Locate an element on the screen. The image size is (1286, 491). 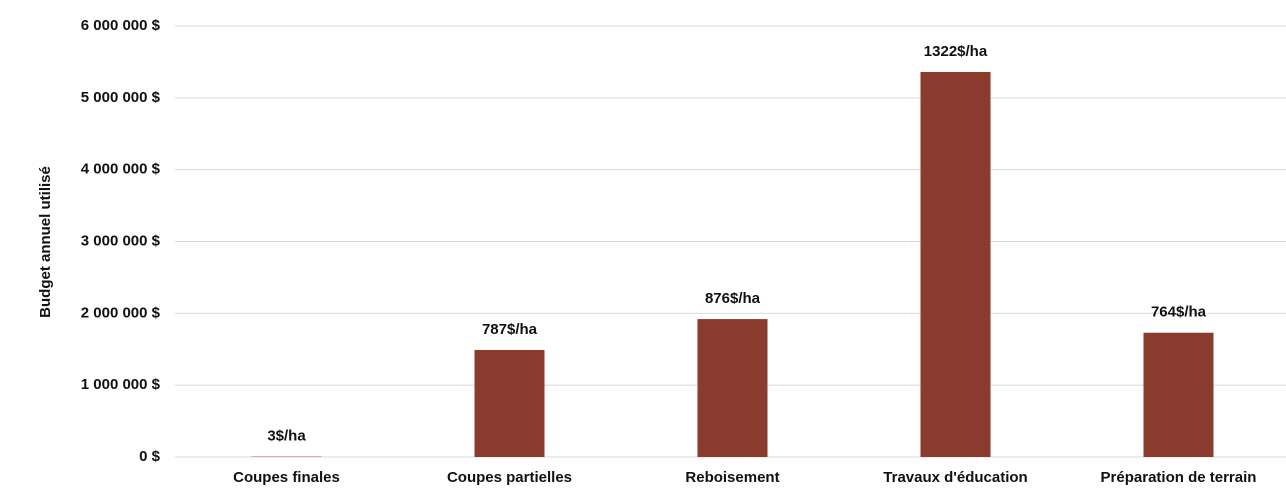
x-tick-label: Travaux d'éducation is located at coordinates (955, 477).